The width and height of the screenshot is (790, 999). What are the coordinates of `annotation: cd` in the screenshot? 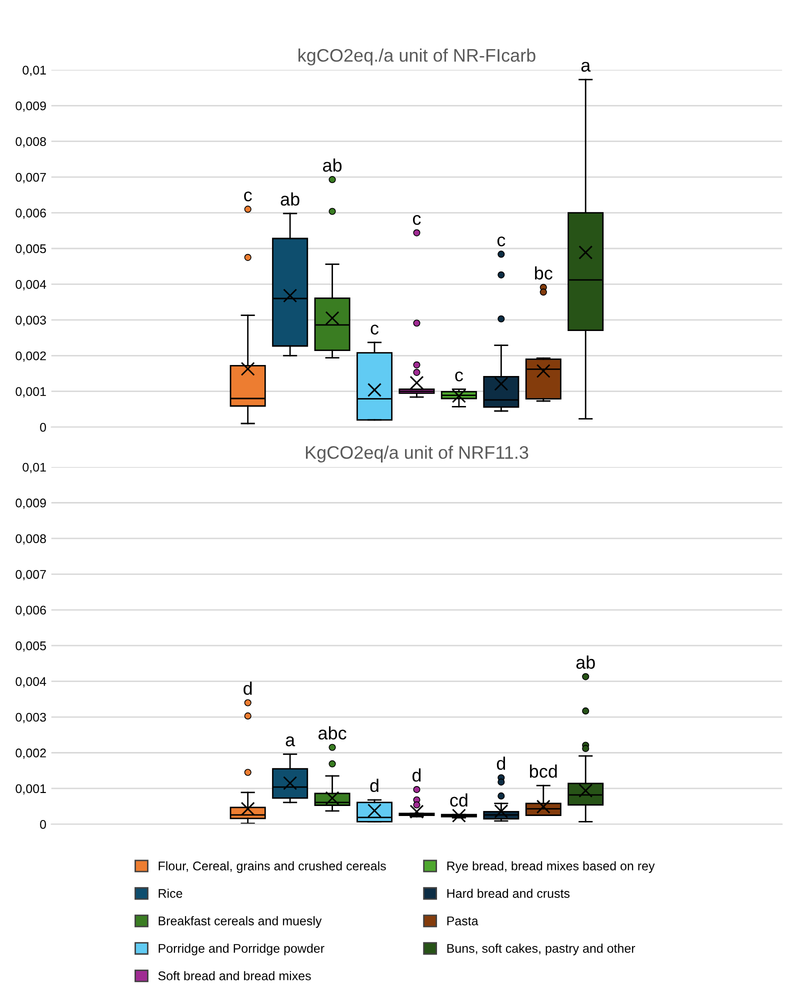 It's located at (459, 800).